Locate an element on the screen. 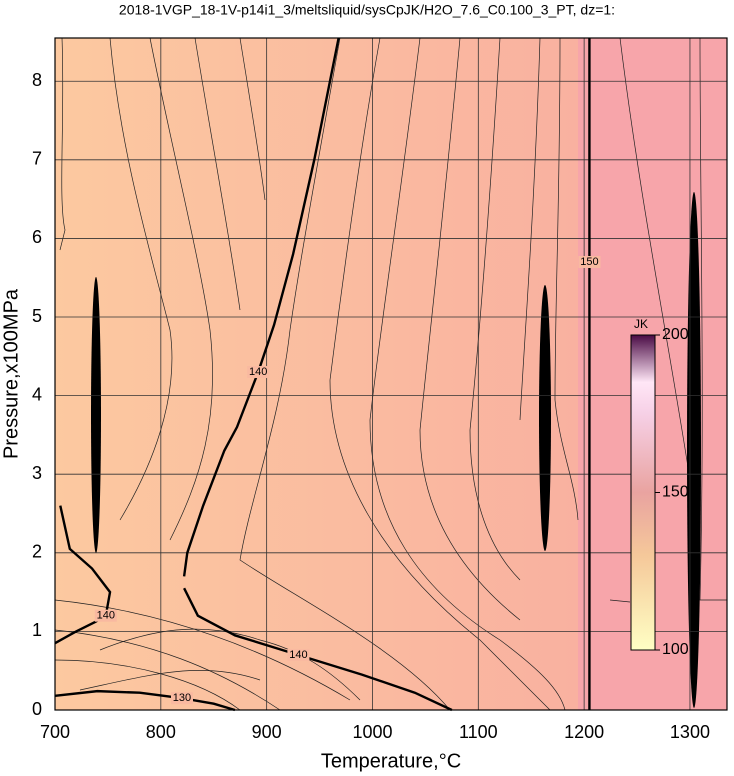 This screenshot has width=734, height=776. x-tick-label: 1000 is located at coordinates (372, 732).